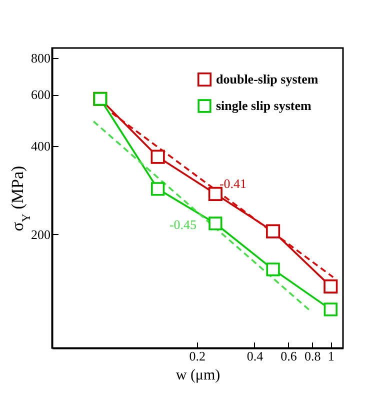  I want to click on legend-label: double-slip system, so click(267, 79).